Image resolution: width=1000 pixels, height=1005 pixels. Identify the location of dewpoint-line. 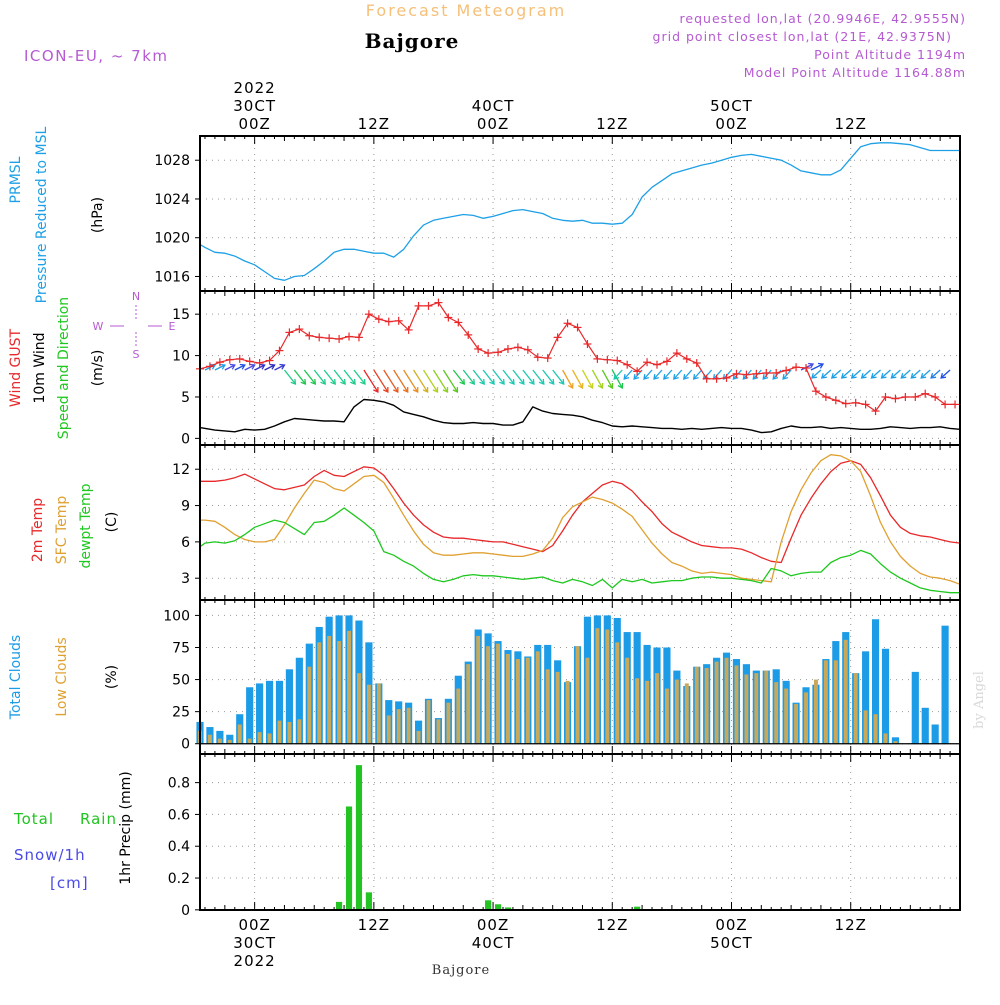
(579, 550).